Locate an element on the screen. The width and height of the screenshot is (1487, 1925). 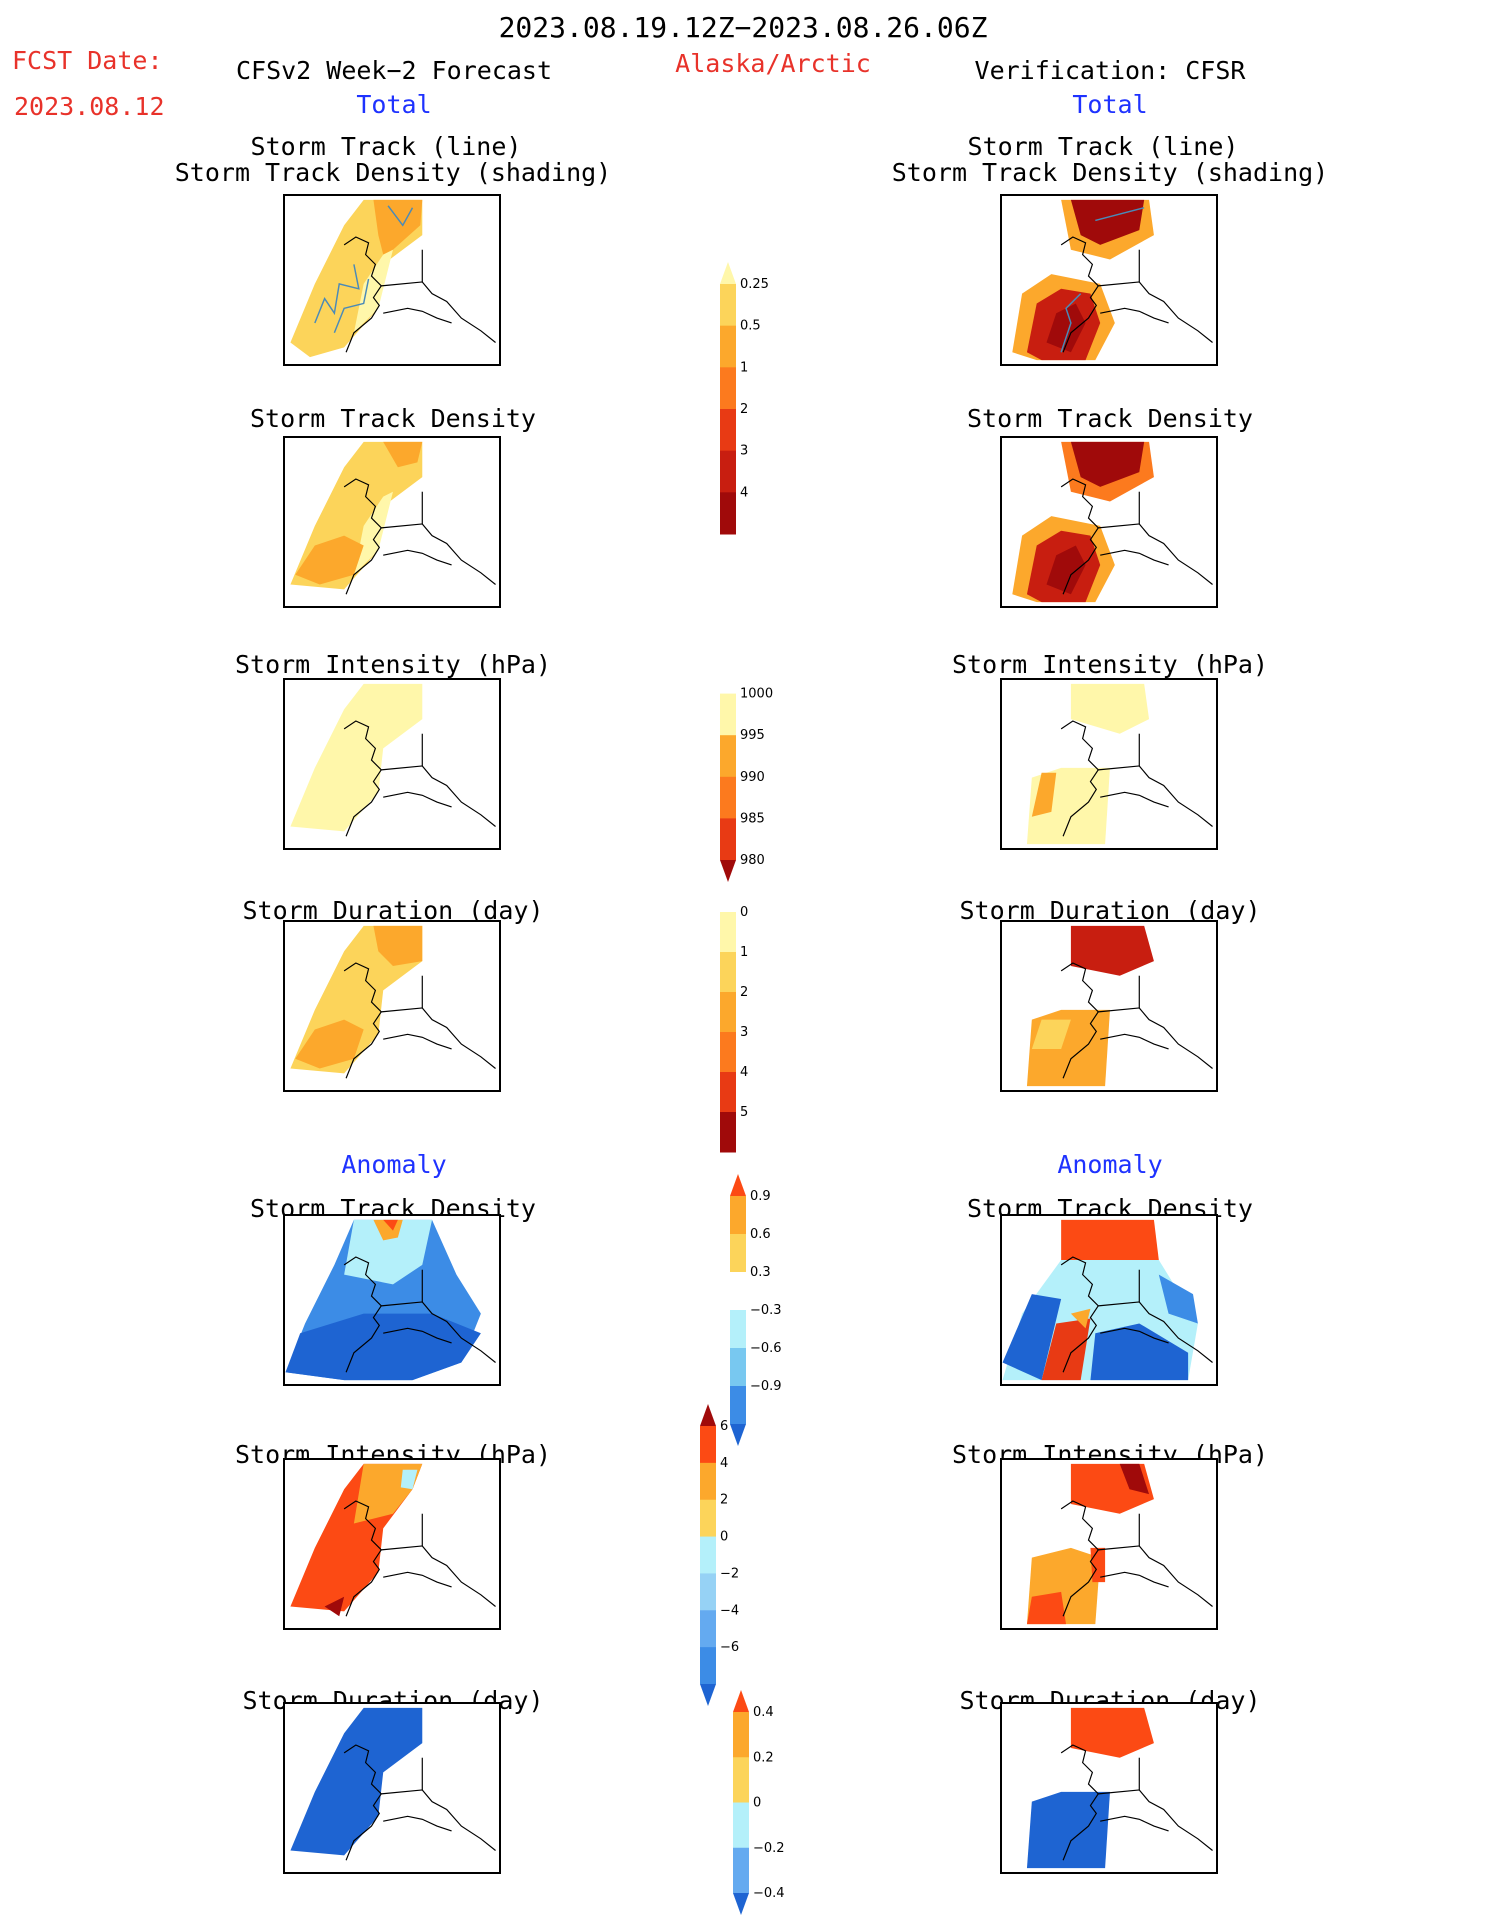
colorbar-tick-label: −6 is located at coordinates (729, 1647).